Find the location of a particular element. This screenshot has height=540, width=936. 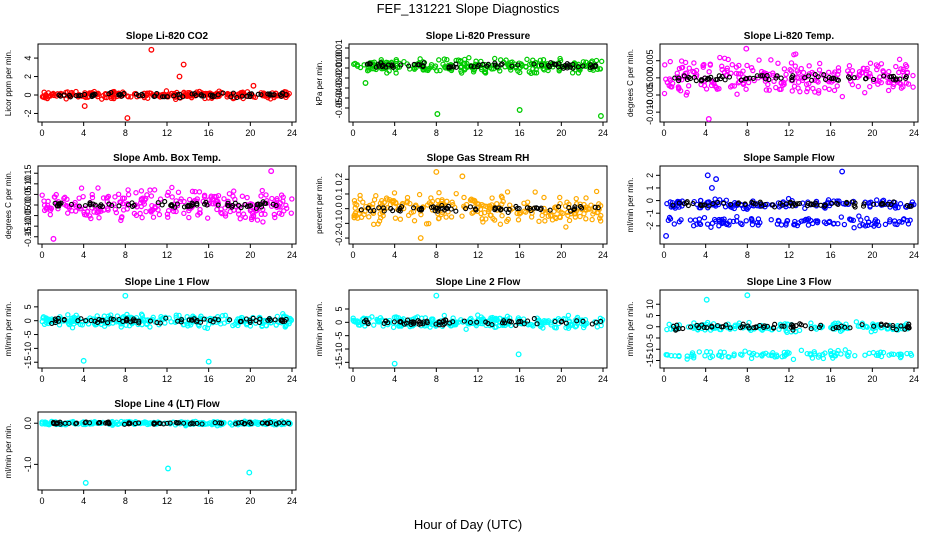

y-tick-label: 0 is located at coordinates (339, 322).